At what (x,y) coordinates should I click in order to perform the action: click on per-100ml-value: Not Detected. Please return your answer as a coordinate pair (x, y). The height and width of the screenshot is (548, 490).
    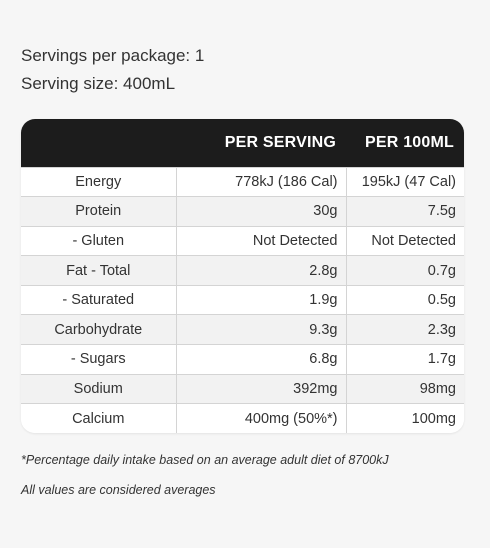
    Looking at the image, I should click on (404, 241).